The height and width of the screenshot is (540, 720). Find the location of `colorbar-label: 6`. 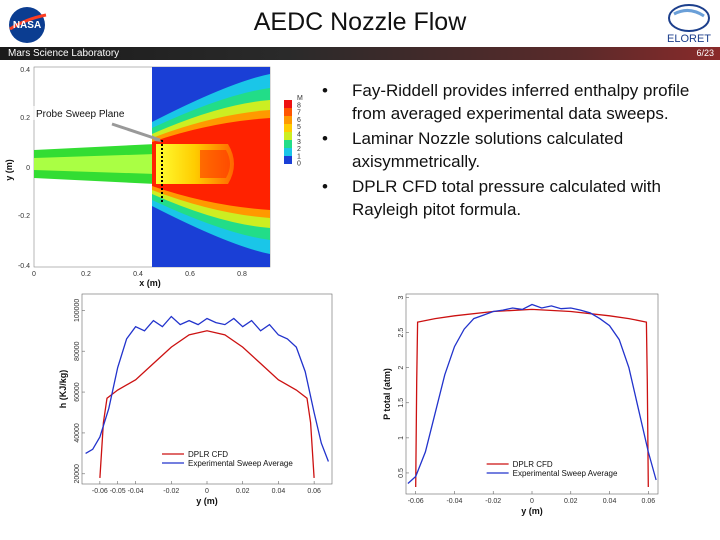

colorbar-label: 6 is located at coordinates (299, 120).